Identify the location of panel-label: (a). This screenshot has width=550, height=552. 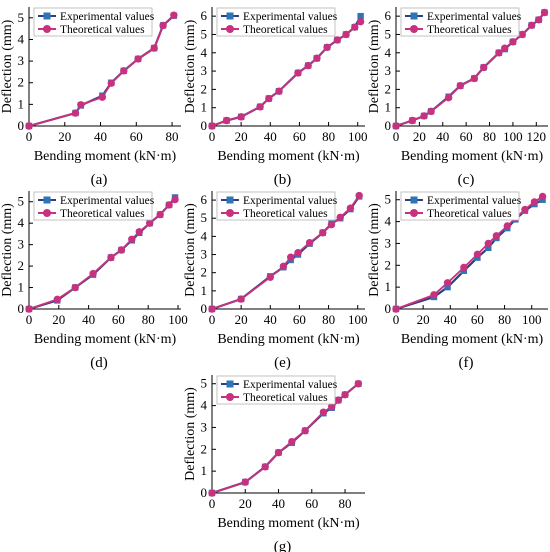
(99, 180).